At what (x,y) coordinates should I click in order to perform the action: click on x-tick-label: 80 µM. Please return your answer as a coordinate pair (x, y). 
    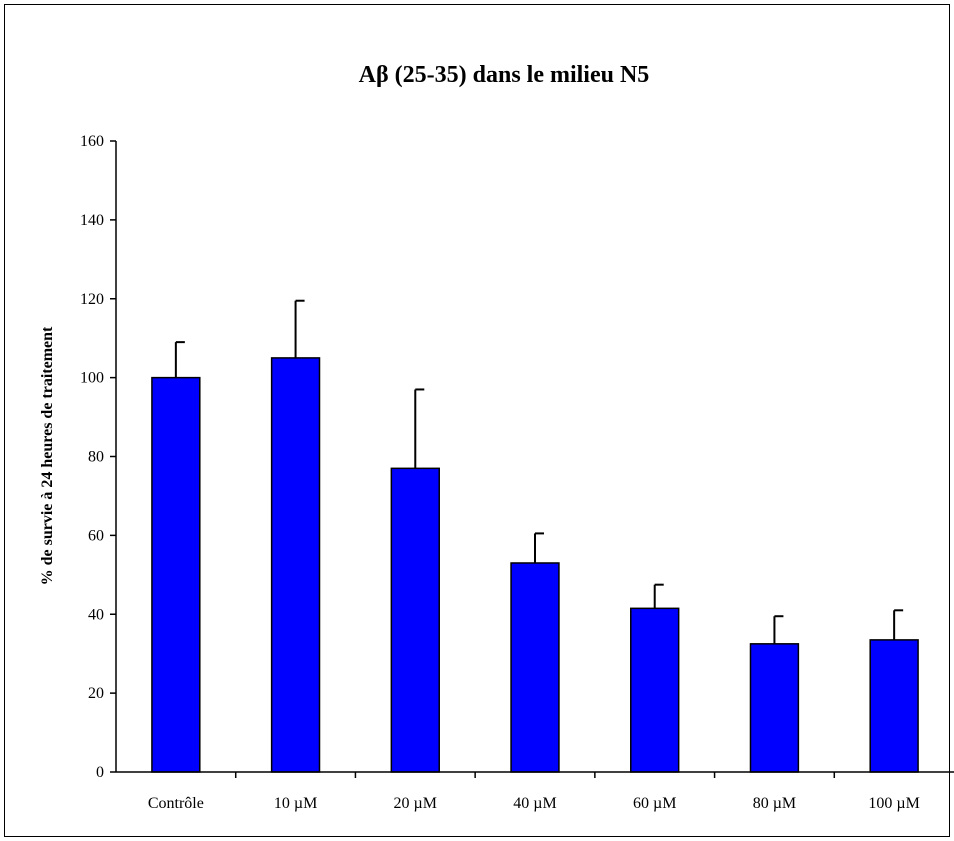
    Looking at the image, I should click on (774, 803).